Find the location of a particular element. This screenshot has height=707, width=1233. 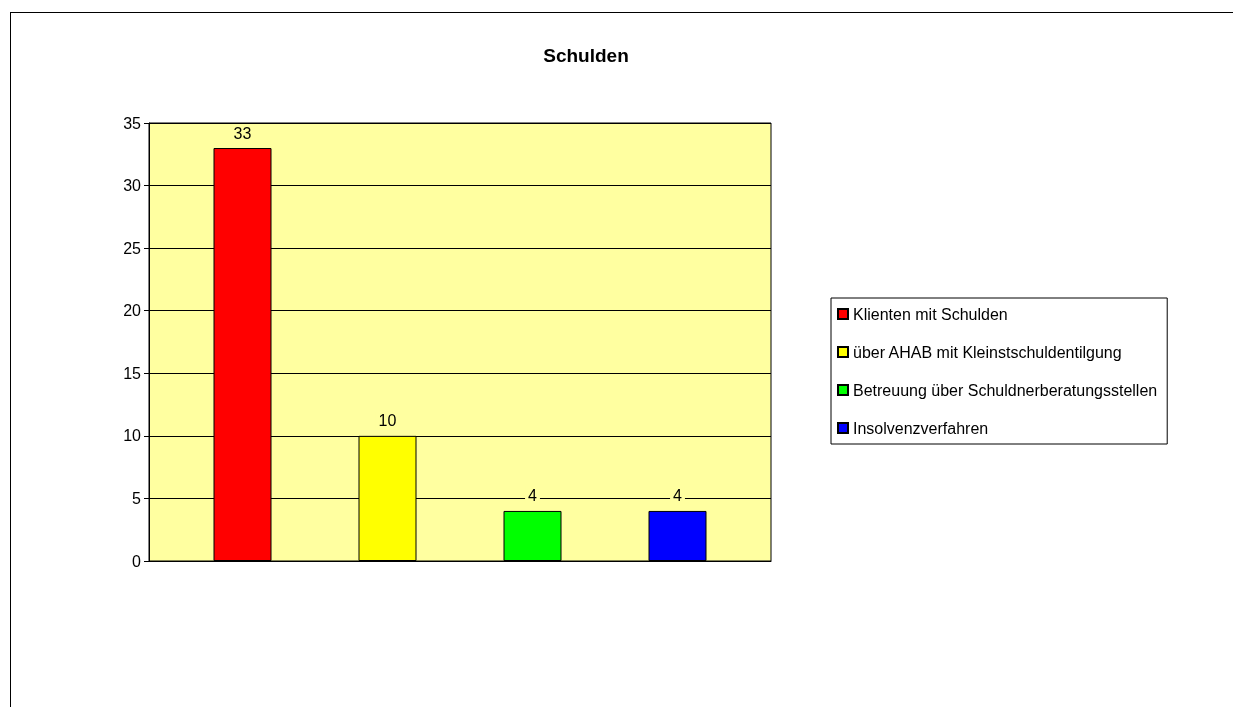

y-tick-label: 25 is located at coordinates (132, 248).